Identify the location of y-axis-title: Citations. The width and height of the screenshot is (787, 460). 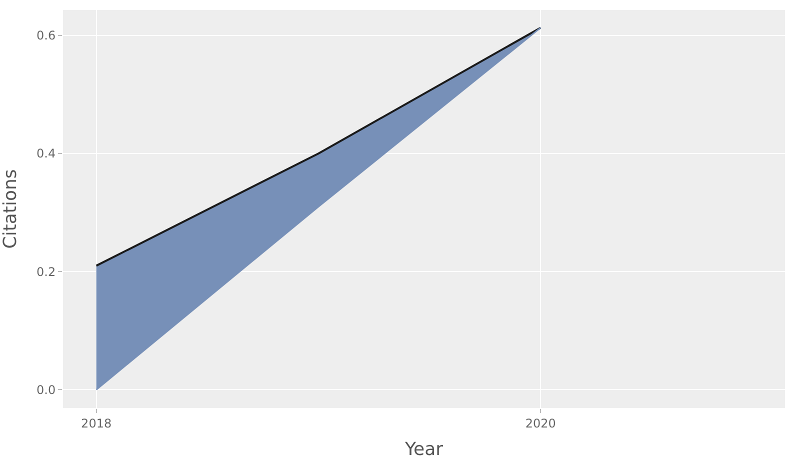
(10, 209).